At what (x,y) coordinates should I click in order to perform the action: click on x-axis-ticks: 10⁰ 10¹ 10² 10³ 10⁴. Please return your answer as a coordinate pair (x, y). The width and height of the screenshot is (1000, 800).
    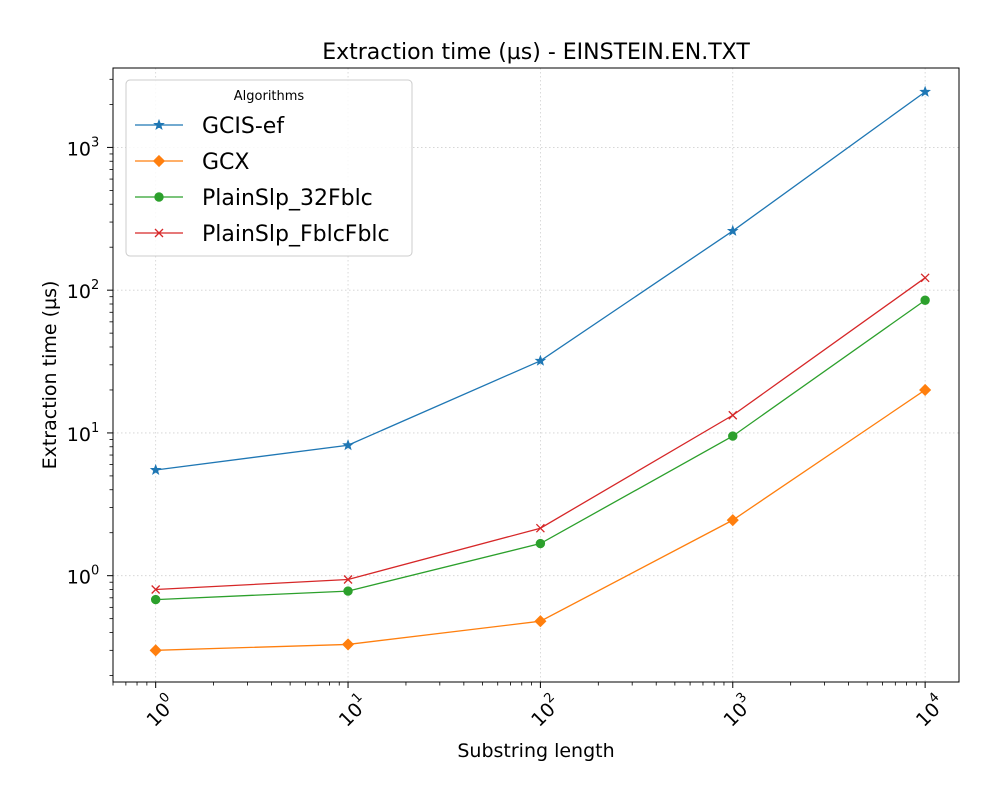
    Looking at the image, I should click on (544, 706).